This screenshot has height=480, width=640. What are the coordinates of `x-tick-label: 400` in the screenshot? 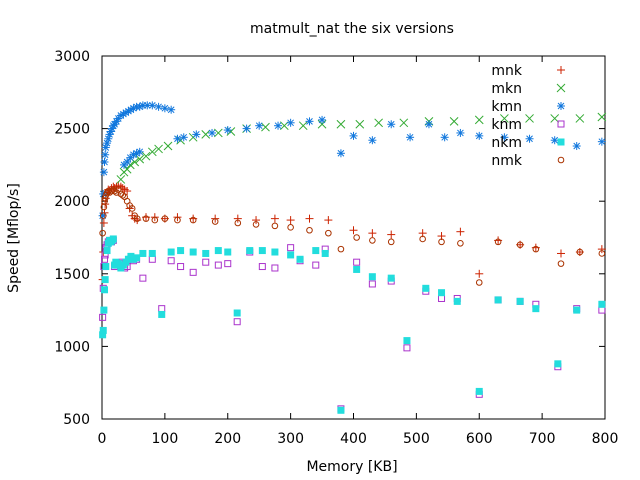 It's located at (353, 439).